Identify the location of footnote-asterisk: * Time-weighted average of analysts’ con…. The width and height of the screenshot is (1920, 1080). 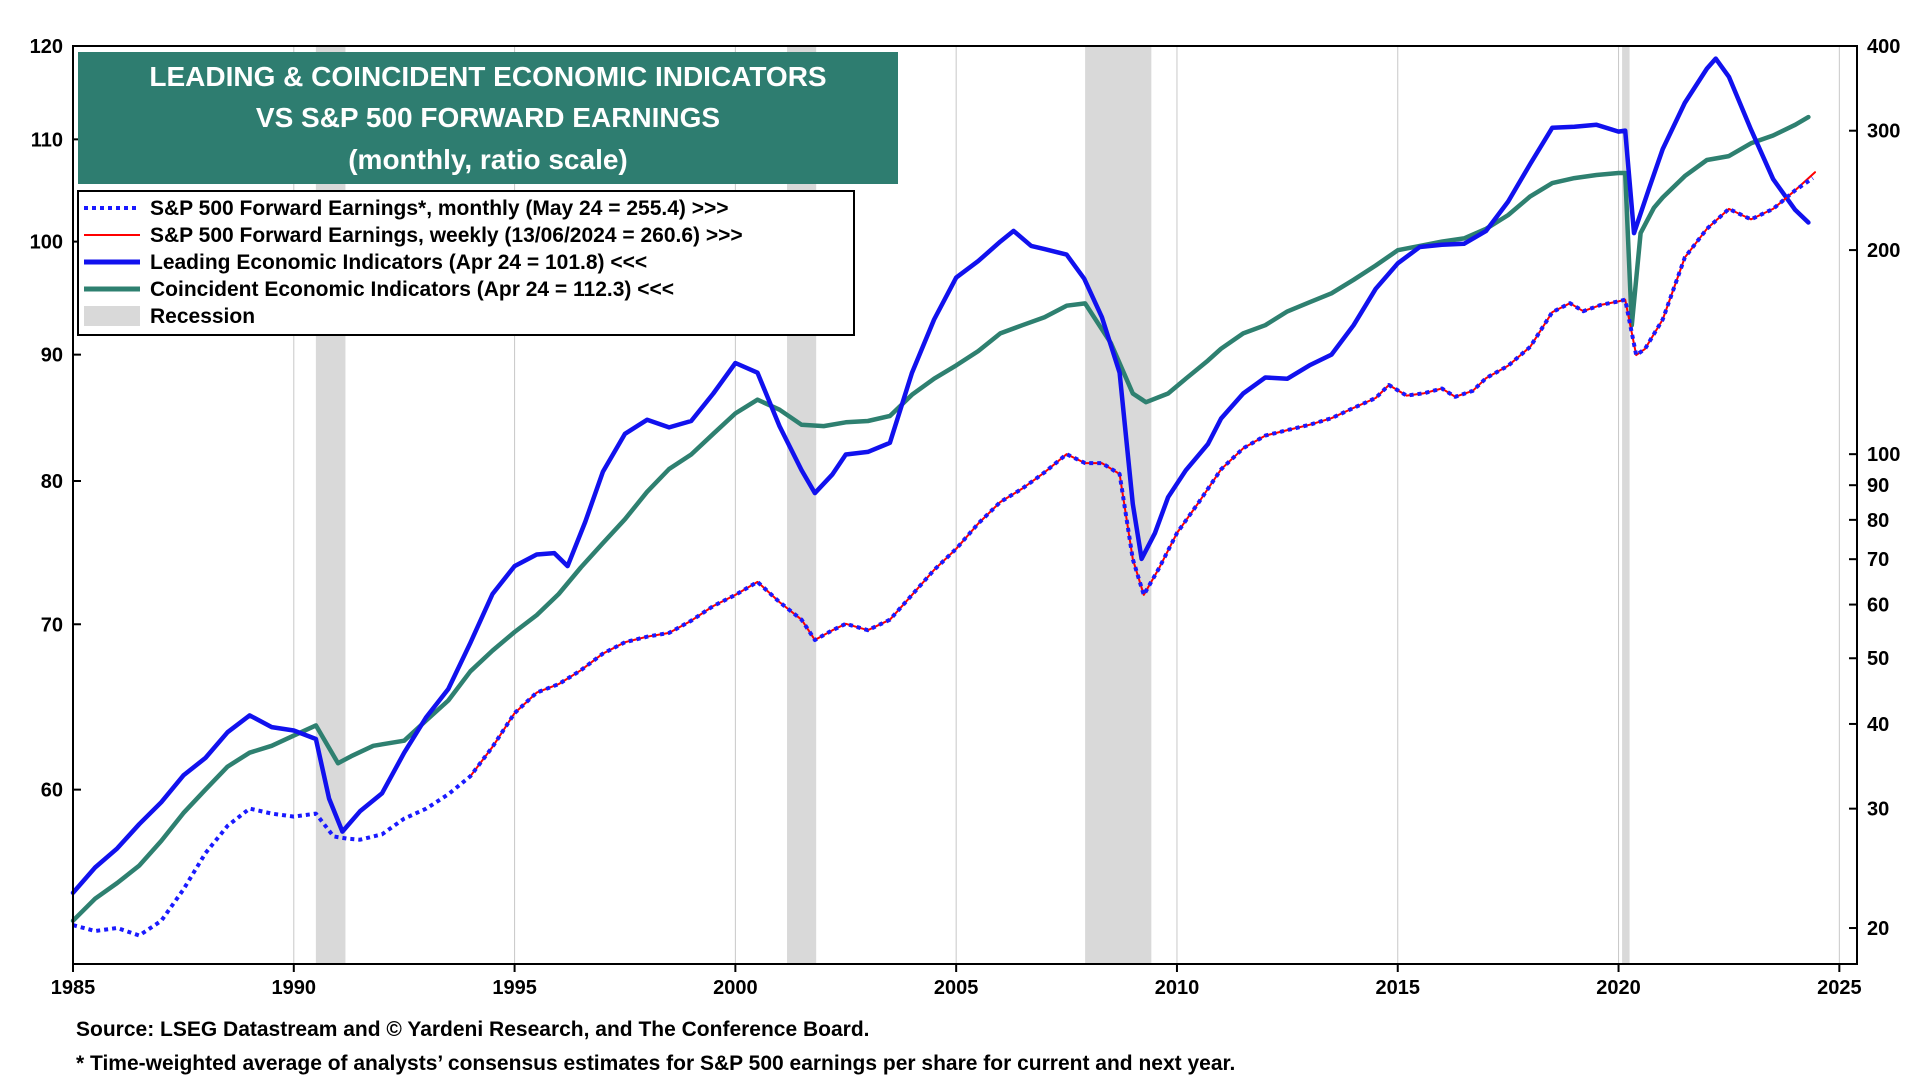
(656, 1063).